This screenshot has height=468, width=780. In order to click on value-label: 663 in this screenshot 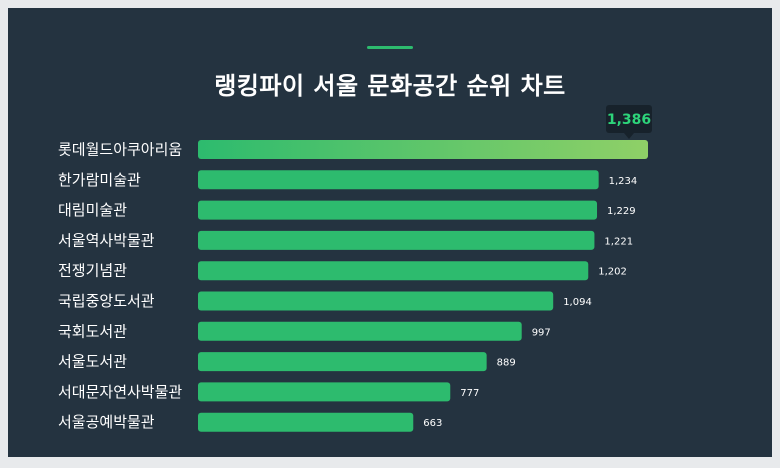, I will do `click(432, 423)`.